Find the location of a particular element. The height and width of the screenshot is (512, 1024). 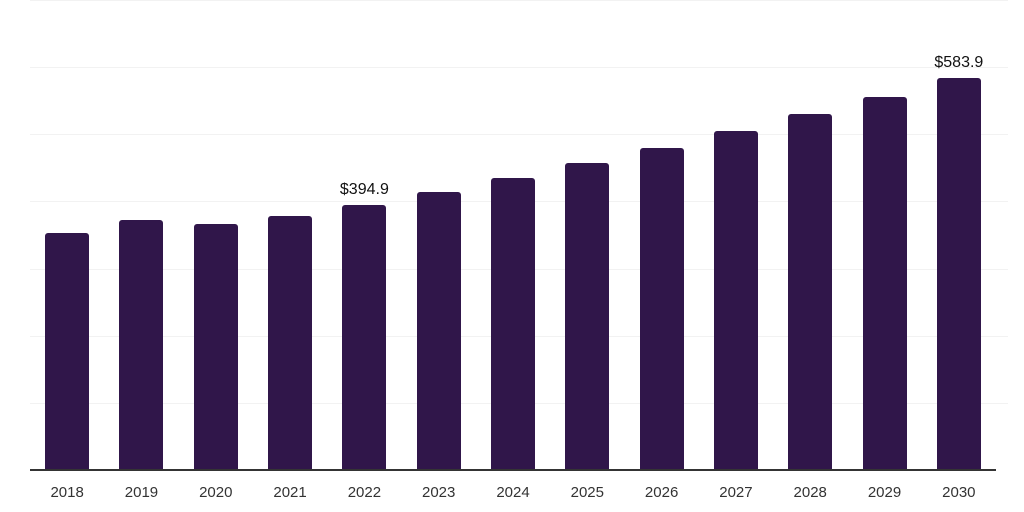

x-tick-label-2029: 2029 is located at coordinates (884, 492).